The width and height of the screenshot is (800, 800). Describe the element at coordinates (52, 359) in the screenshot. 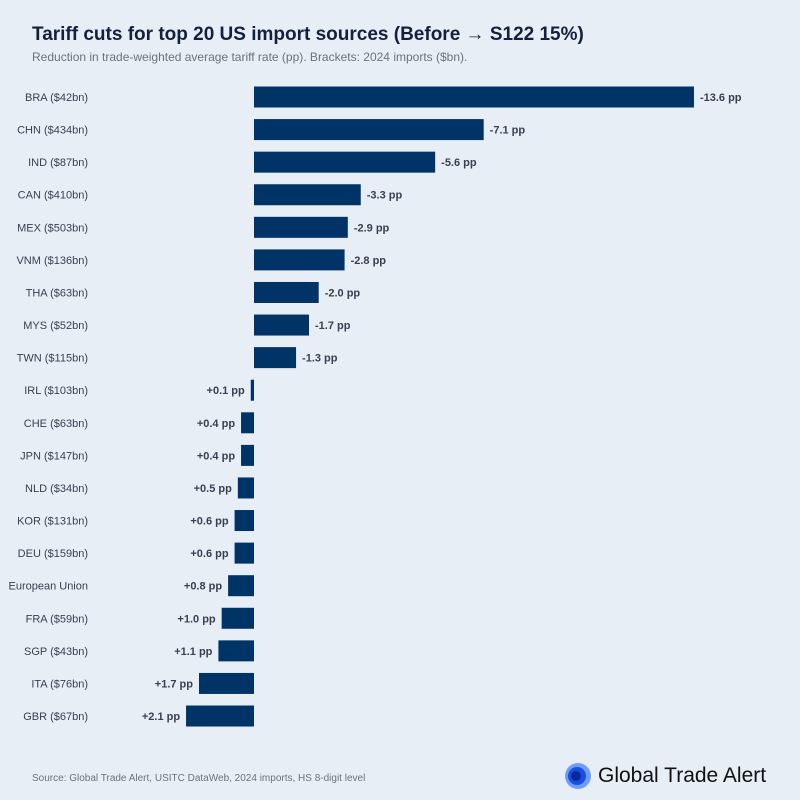

I see `category-label: TWN ($115bn)` at that location.